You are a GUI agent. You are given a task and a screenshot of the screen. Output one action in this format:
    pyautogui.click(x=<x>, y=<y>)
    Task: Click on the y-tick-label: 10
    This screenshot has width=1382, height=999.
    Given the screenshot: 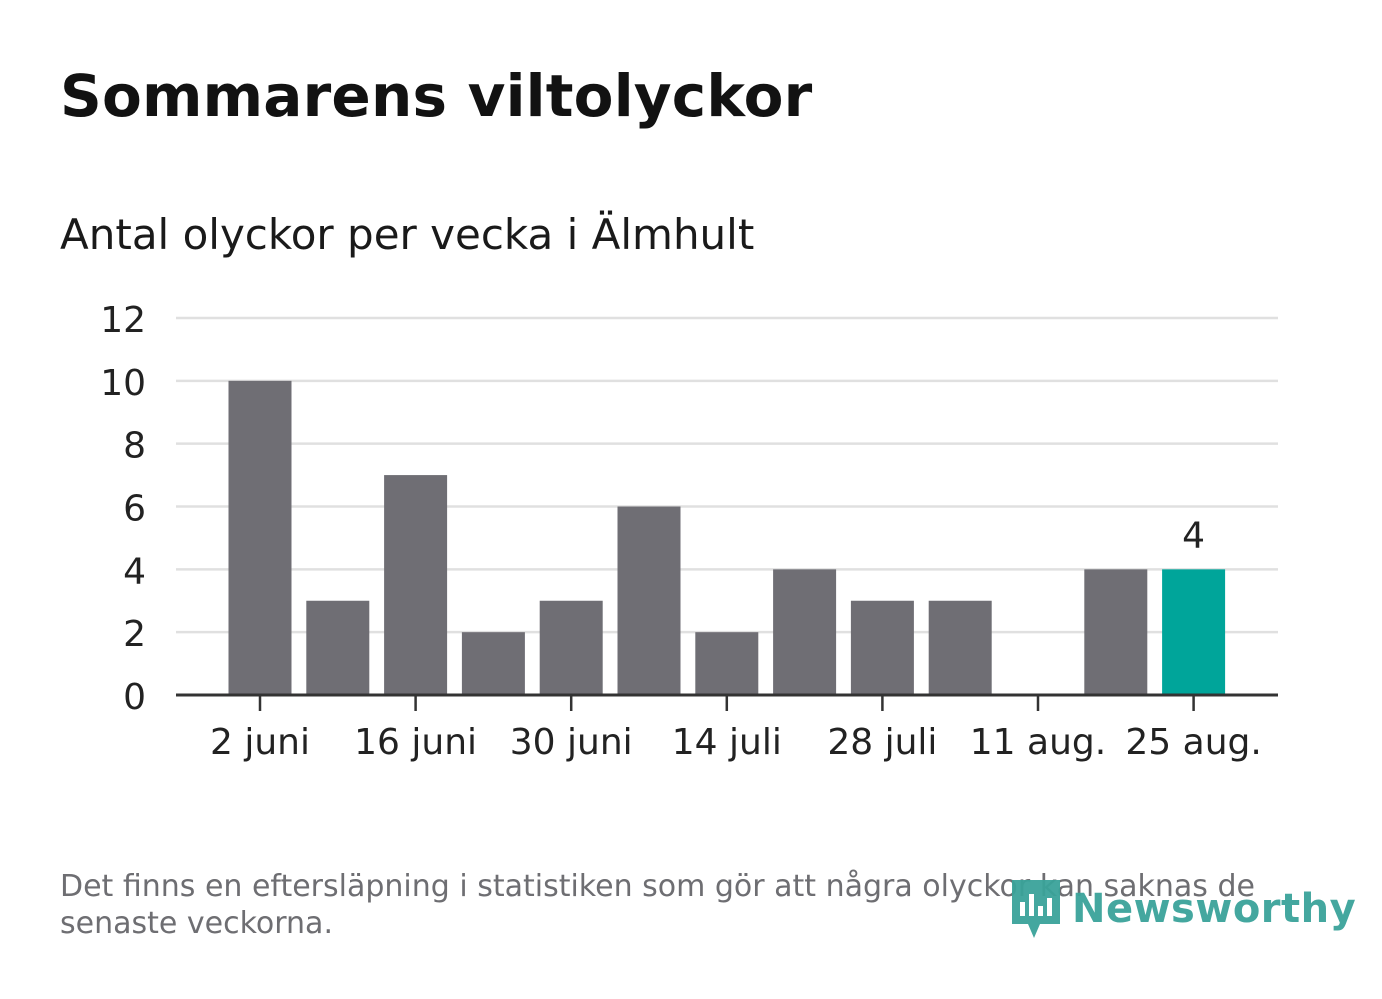 What is the action you would take?
    pyautogui.click(x=123, y=383)
    